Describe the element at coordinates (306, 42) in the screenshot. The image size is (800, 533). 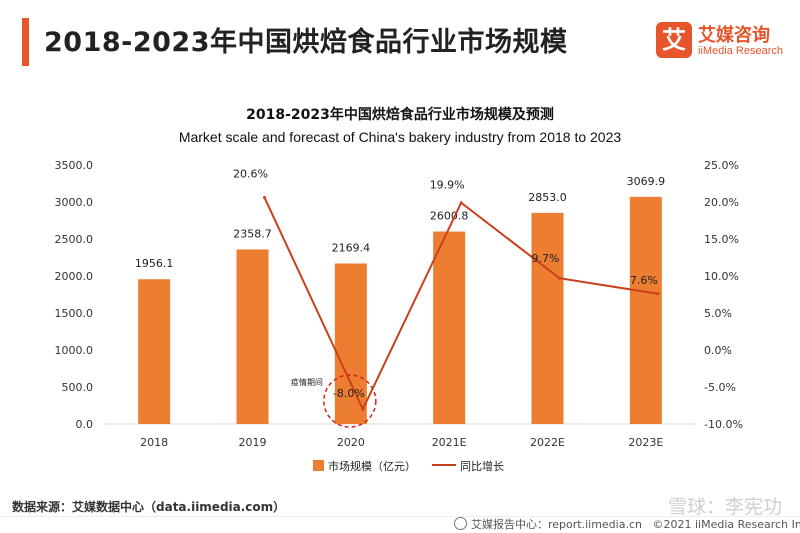
I see `page-title: 2018-2023年中国烘焙食品行业市场规模` at that location.